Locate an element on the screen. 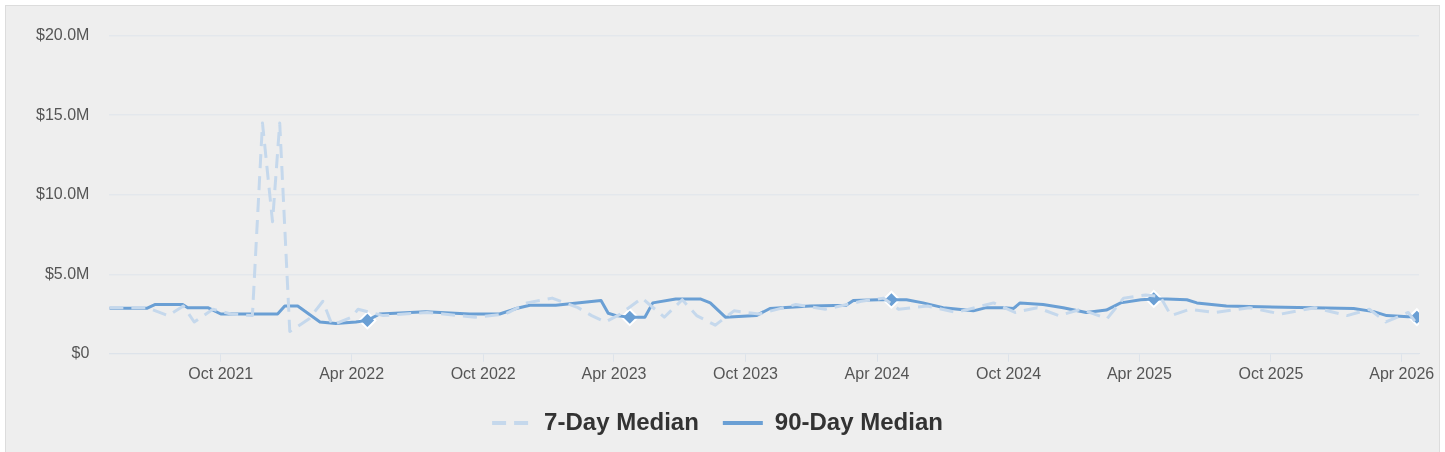 Image resolution: width=1445 pixels, height=452 pixels. x-tick-label: Oct 2022 is located at coordinates (483, 373).